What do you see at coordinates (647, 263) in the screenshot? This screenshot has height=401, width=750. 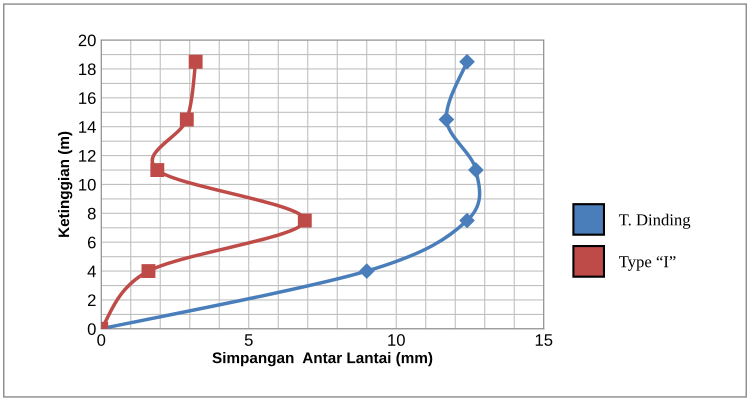 I see `legend-label: Type “I”` at bounding box center [647, 263].